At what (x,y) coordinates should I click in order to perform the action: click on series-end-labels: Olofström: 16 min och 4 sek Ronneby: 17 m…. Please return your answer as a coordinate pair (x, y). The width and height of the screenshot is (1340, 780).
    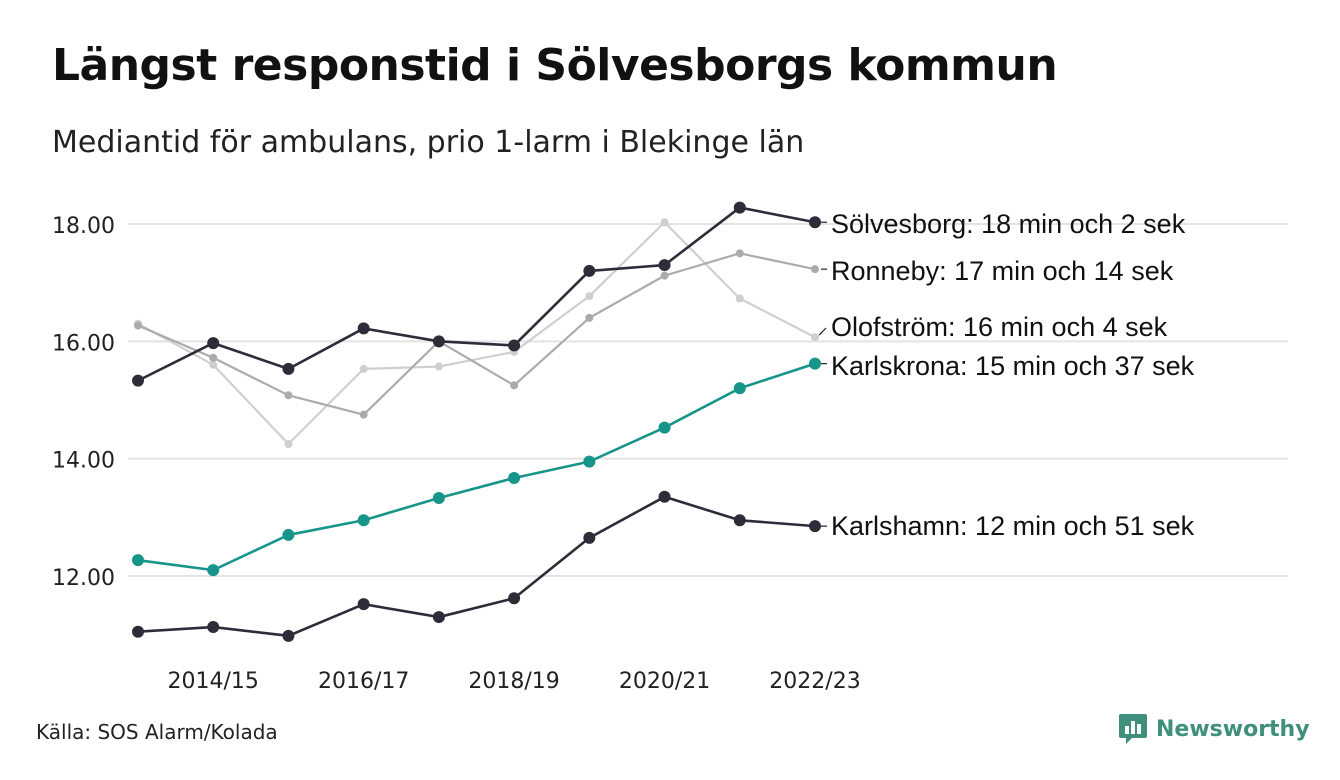
    Looking at the image, I should click on (1006, 375).